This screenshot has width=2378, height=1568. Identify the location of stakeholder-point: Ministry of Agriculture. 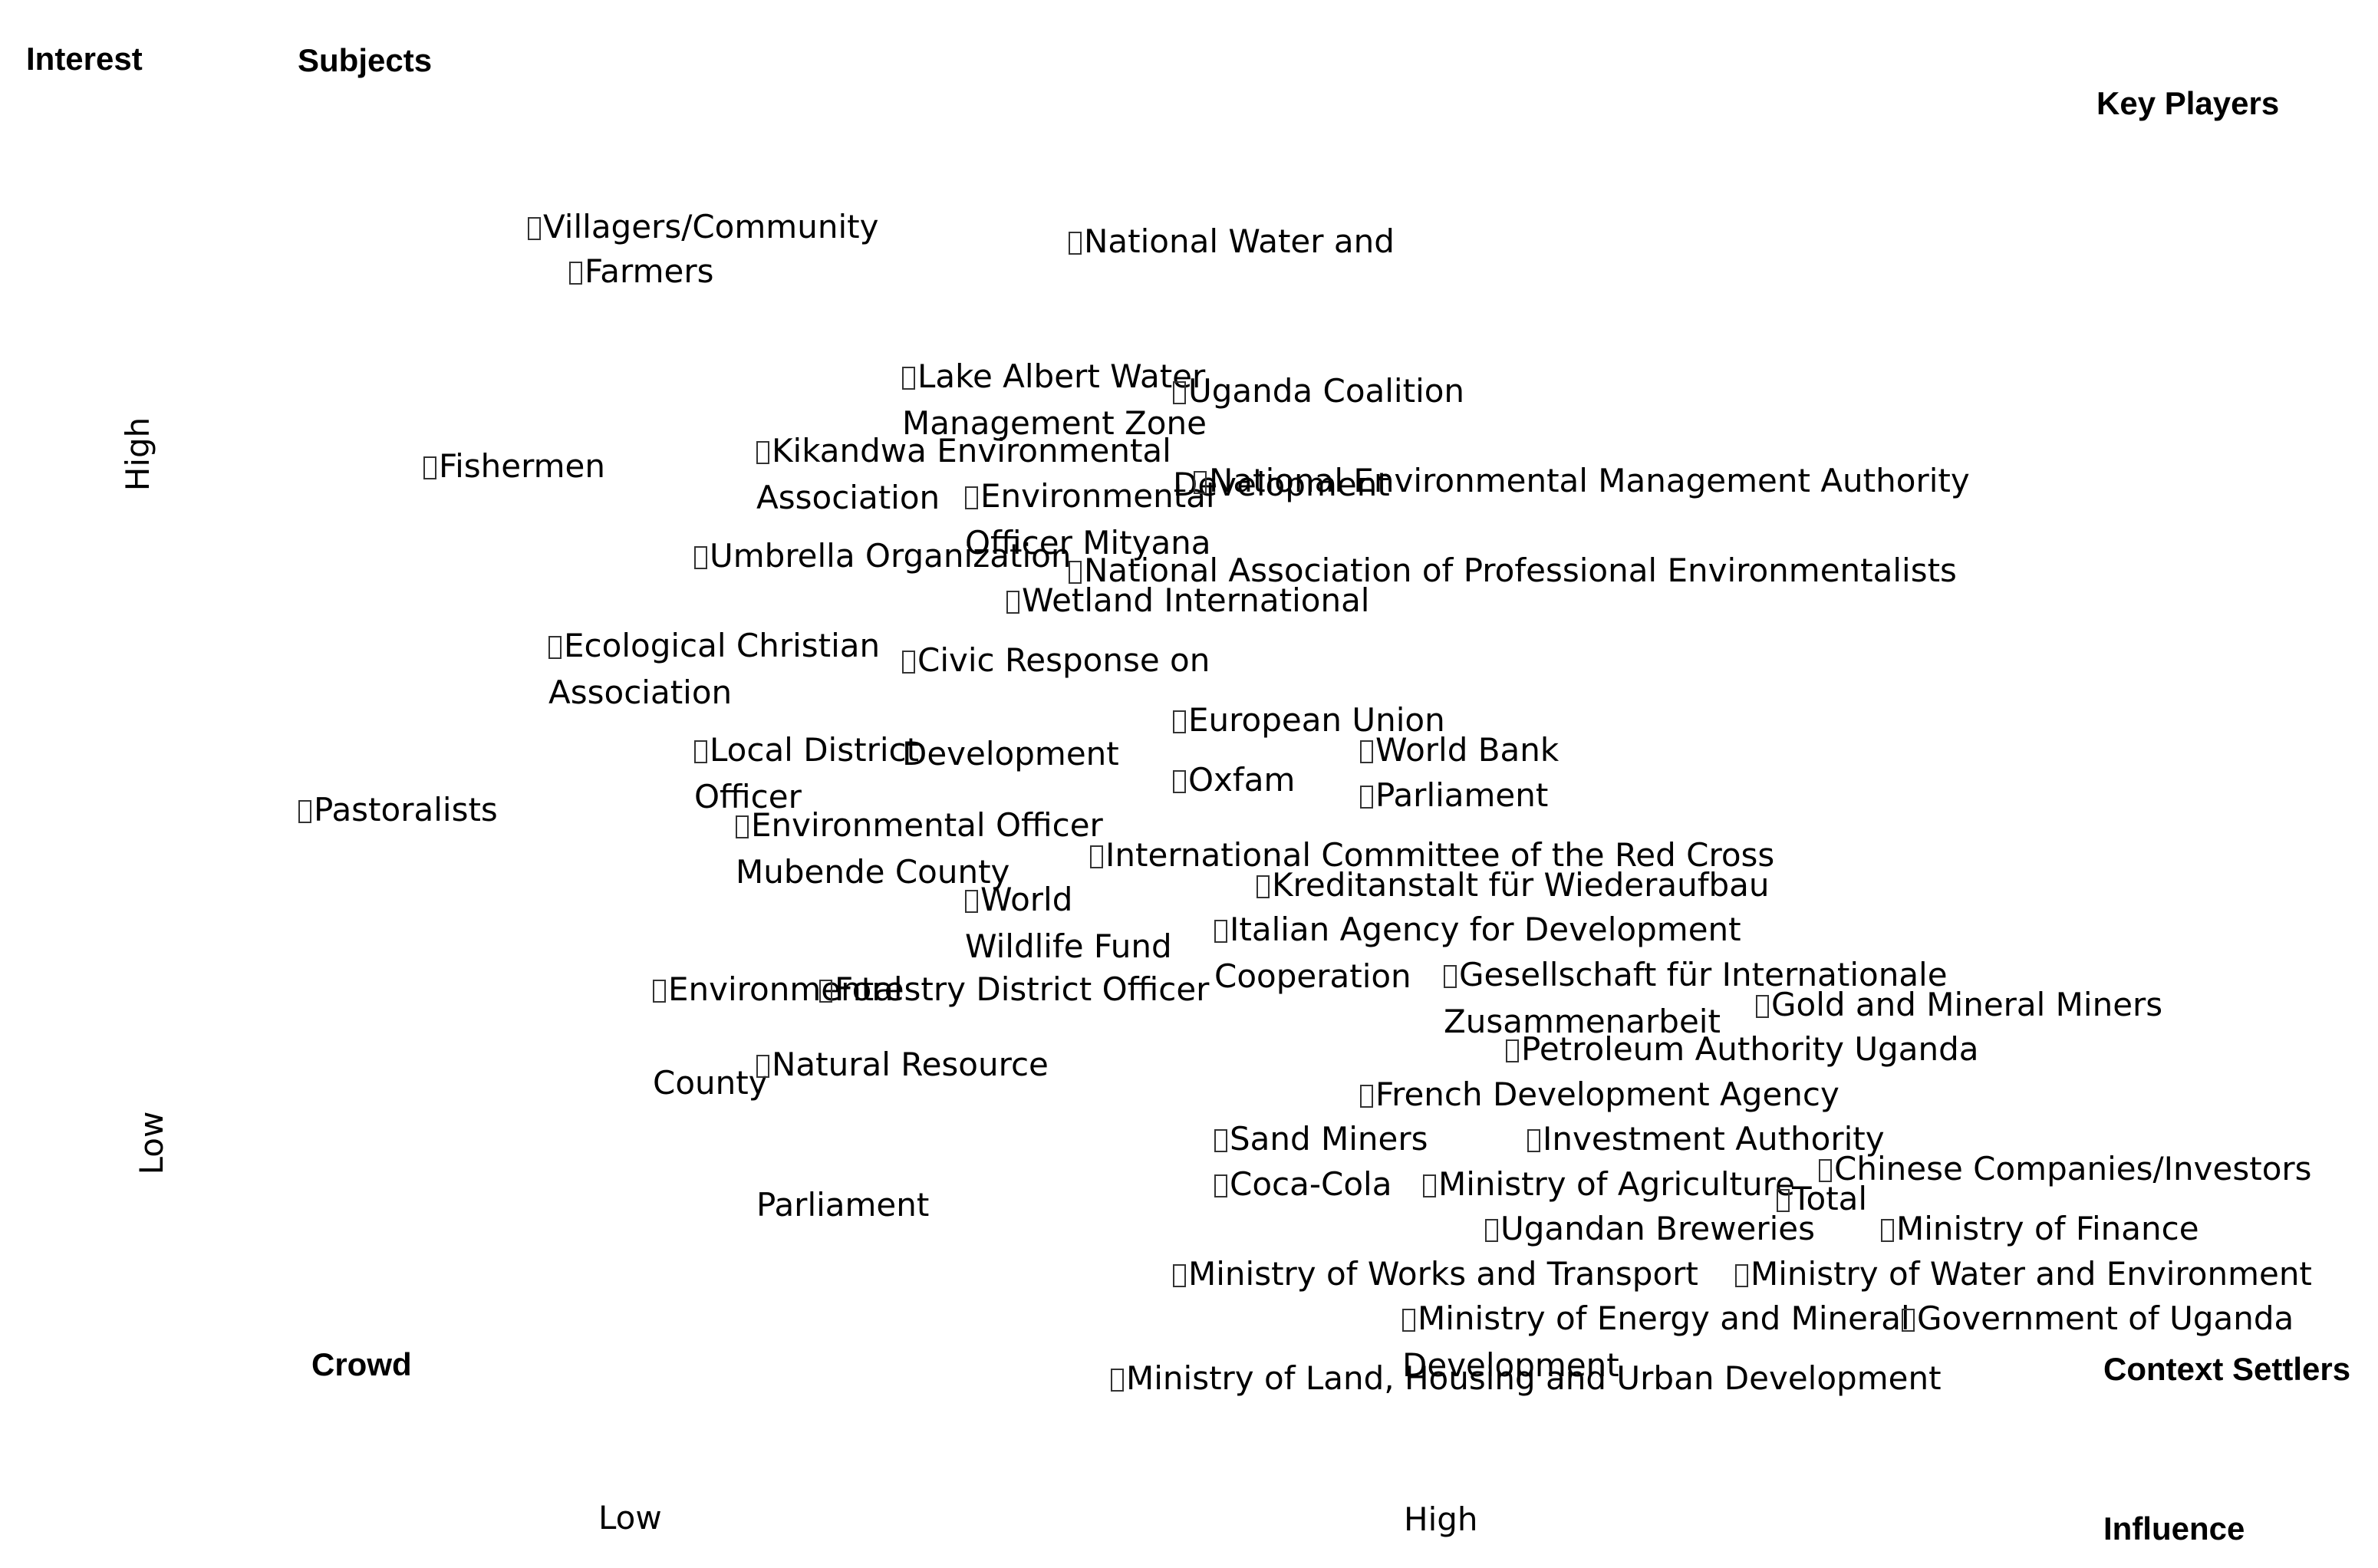
(1609, 1184).